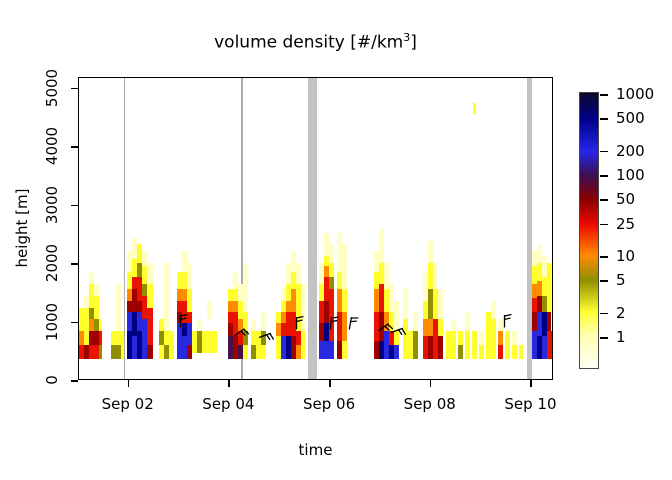 The width and height of the screenshot is (672, 480). I want to click on y-axis-tick-label: 2000, so click(52, 263).